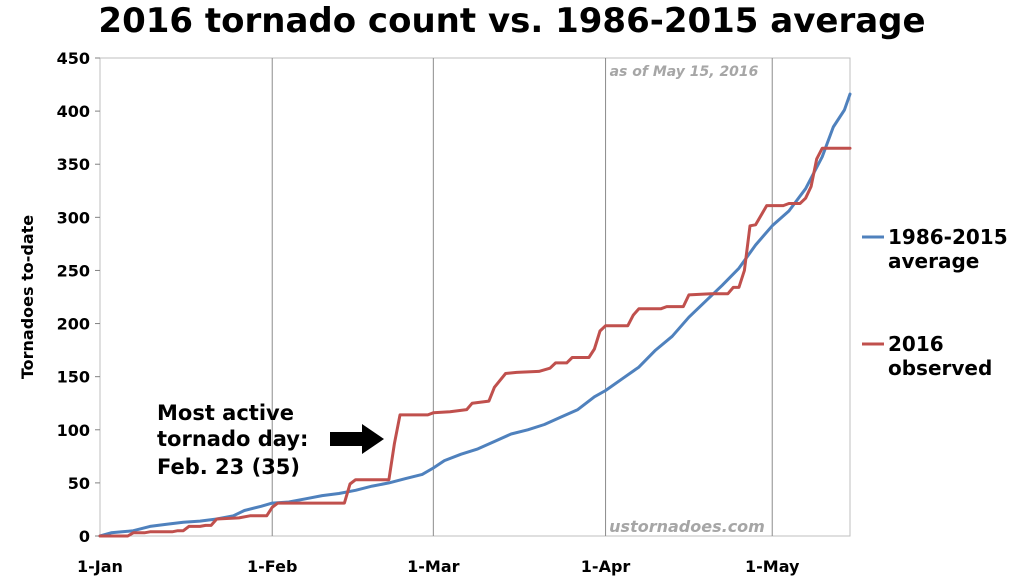 The width and height of the screenshot is (1024, 576). What do you see at coordinates (73, 164) in the screenshot?
I see `y-tick-label: 350` at bounding box center [73, 164].